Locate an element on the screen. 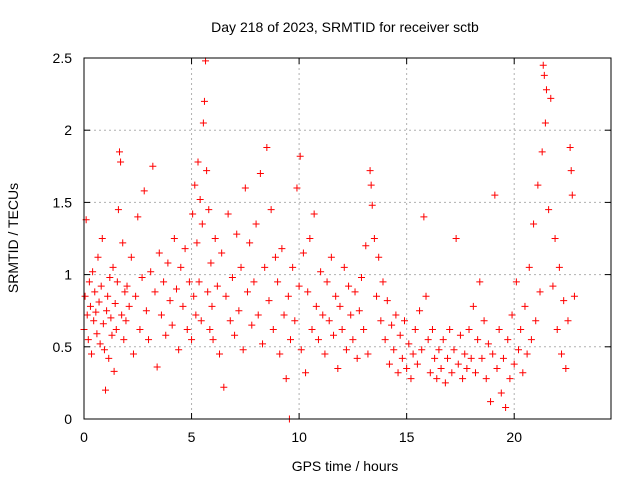 This screenshot has height=480, width=640. y-tick-label: 1.5 is located at coordinates (63, 202).